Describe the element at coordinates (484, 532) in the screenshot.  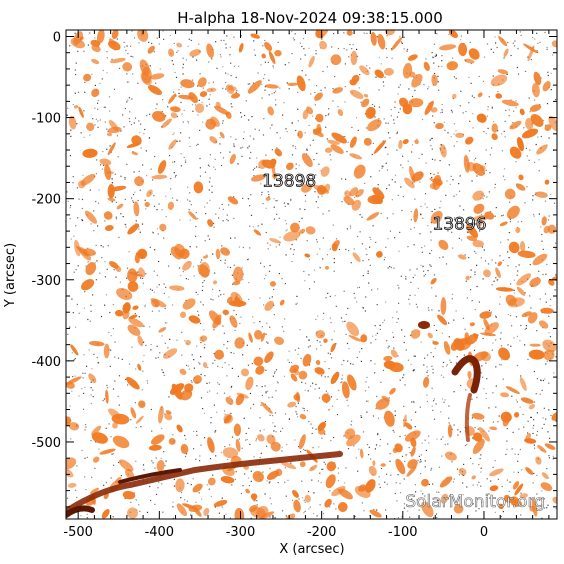
I see `x-tick-label: 0` at that location.